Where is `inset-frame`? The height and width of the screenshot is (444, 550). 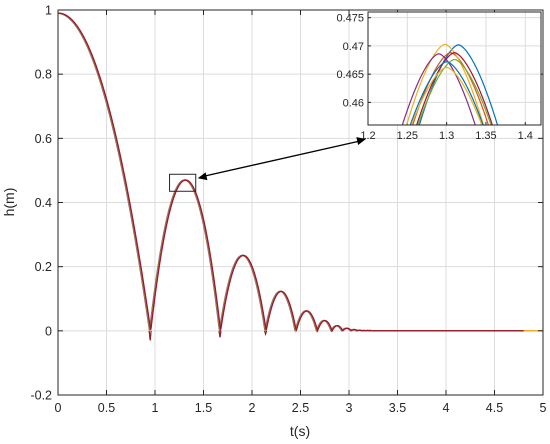 inset-frame is located at coordinates (454, 68).